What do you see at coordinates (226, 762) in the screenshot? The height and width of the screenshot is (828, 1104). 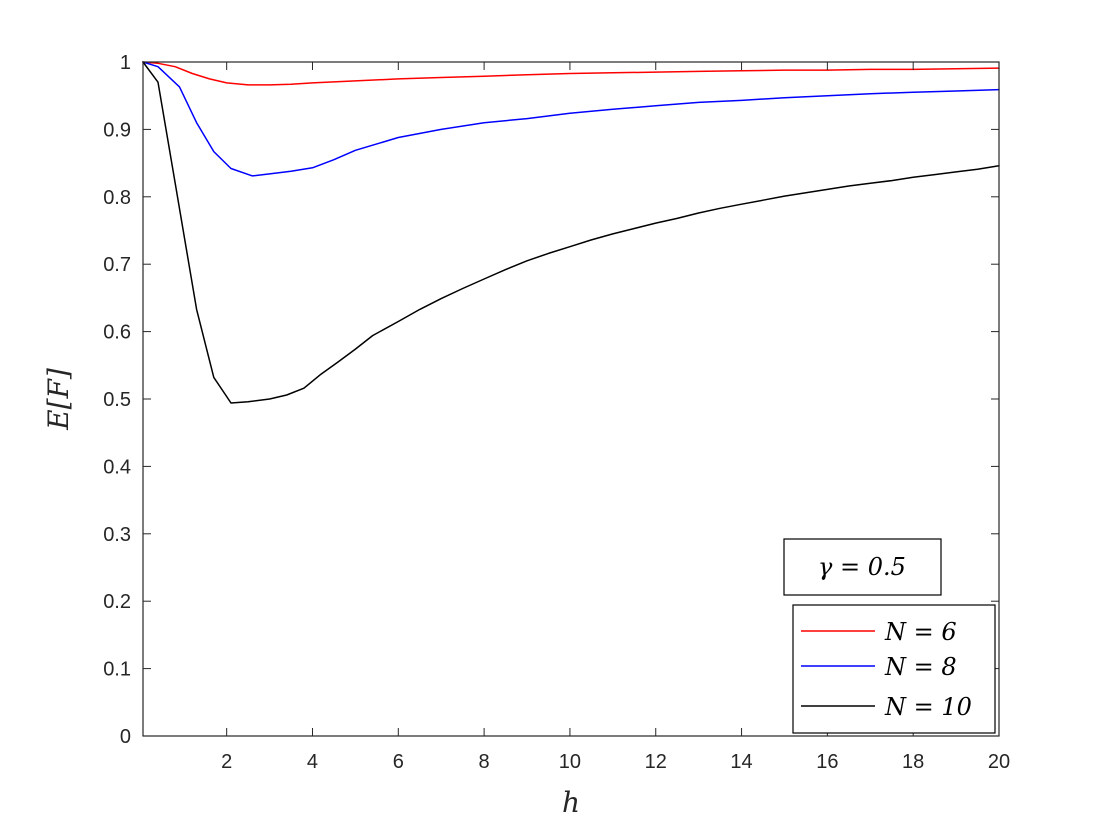 I see `x-tick-label: 2` at bounding box center [226, 762].